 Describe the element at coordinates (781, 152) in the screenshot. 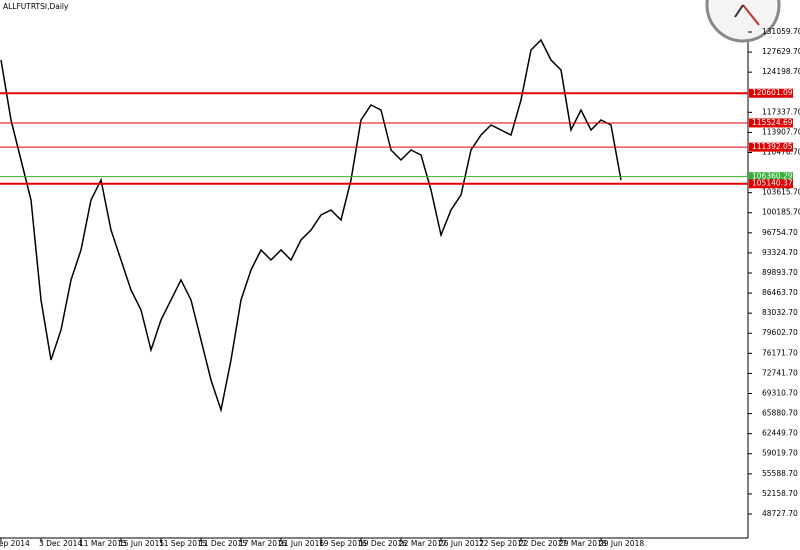

I see `y-tick-label: 110476.70` at that location.